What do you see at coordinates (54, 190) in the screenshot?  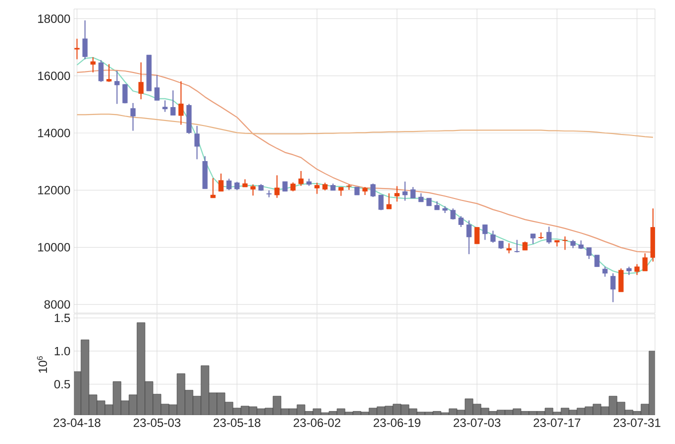 I see `y-tick-label: 12000` at bounding box center [54, 190].